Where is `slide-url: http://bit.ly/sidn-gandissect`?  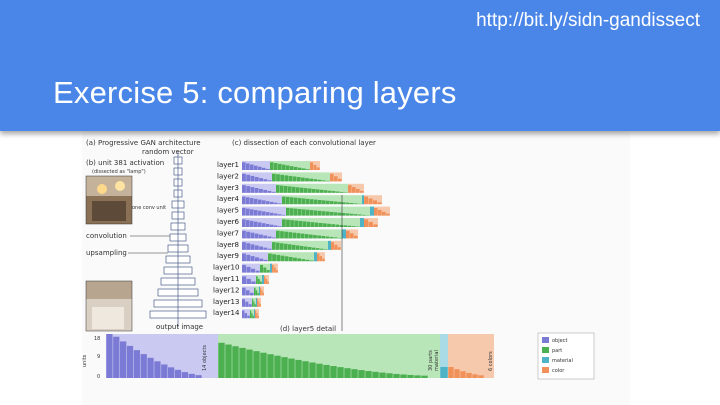 slide-url: http://bit.ly/sidn-gandissect is located at coordinates (588, 20).